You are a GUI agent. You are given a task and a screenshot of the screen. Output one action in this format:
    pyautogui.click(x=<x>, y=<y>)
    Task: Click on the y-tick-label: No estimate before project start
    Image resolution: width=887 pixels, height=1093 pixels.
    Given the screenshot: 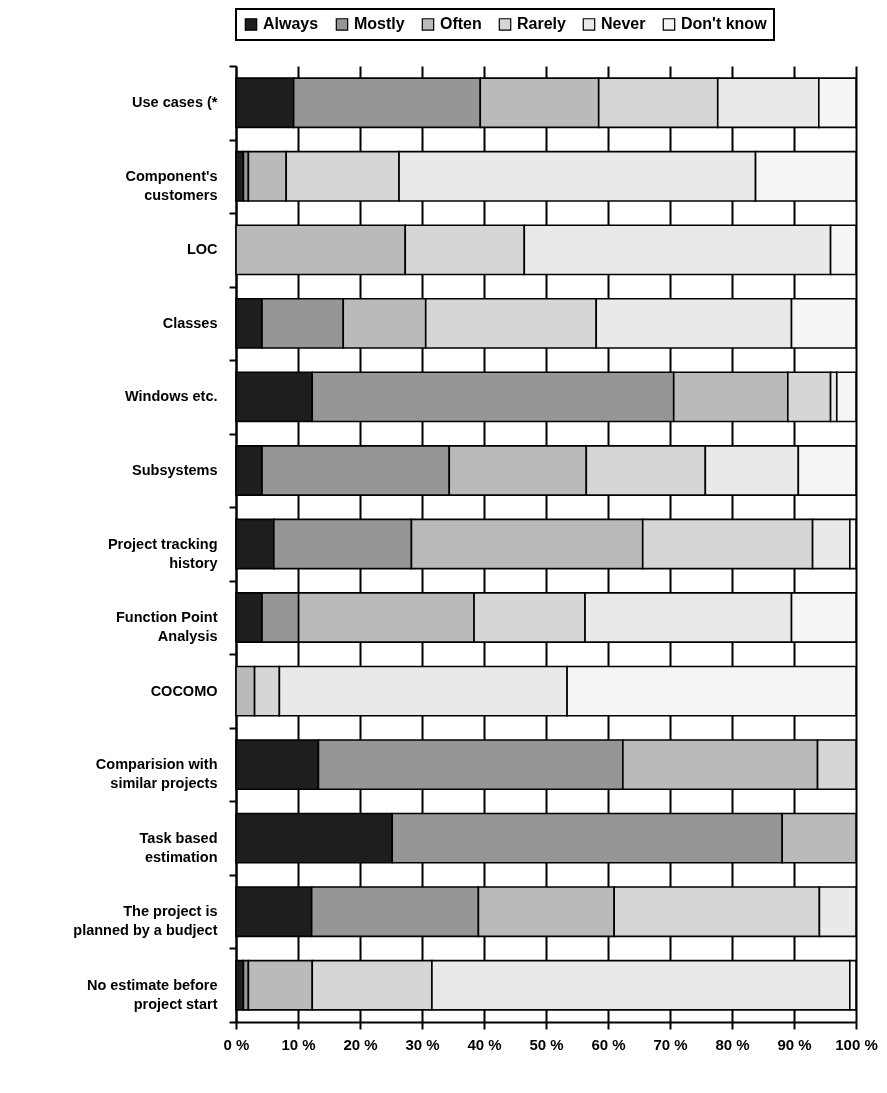 What is the action you would take?
    pyautogui.click(x=152, y=994)
    